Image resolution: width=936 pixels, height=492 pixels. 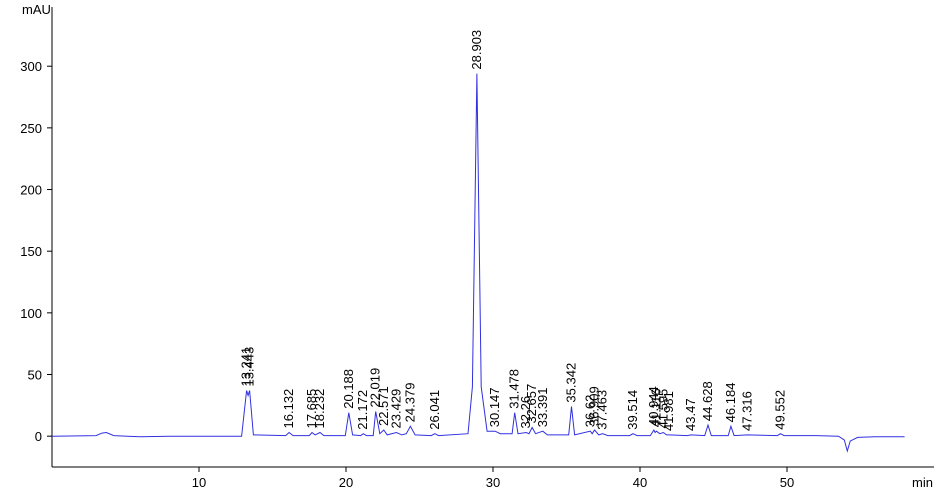 What do you see at coordinates (395, 409) in the screenshot?
I see `peak-label: 23.429` at bounding box center [395, 409].